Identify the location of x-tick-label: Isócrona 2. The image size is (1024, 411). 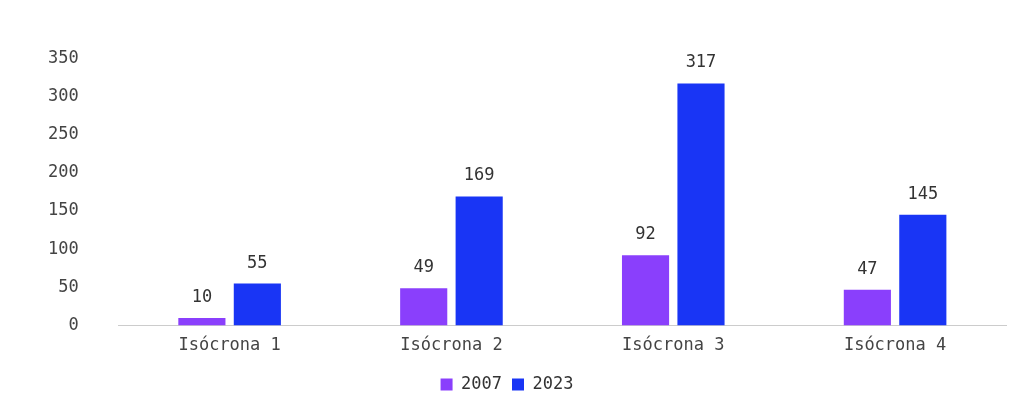
(451, 344).